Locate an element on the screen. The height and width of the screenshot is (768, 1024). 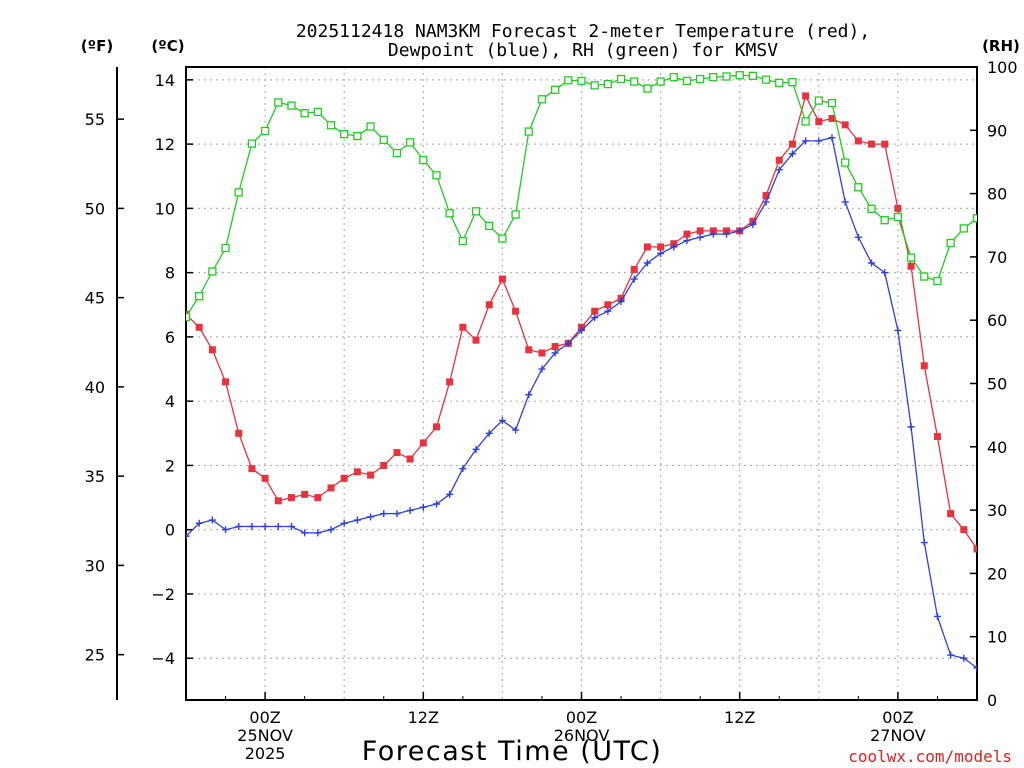
x-tick-label: 26NOV is located at coordinates (582, 735).